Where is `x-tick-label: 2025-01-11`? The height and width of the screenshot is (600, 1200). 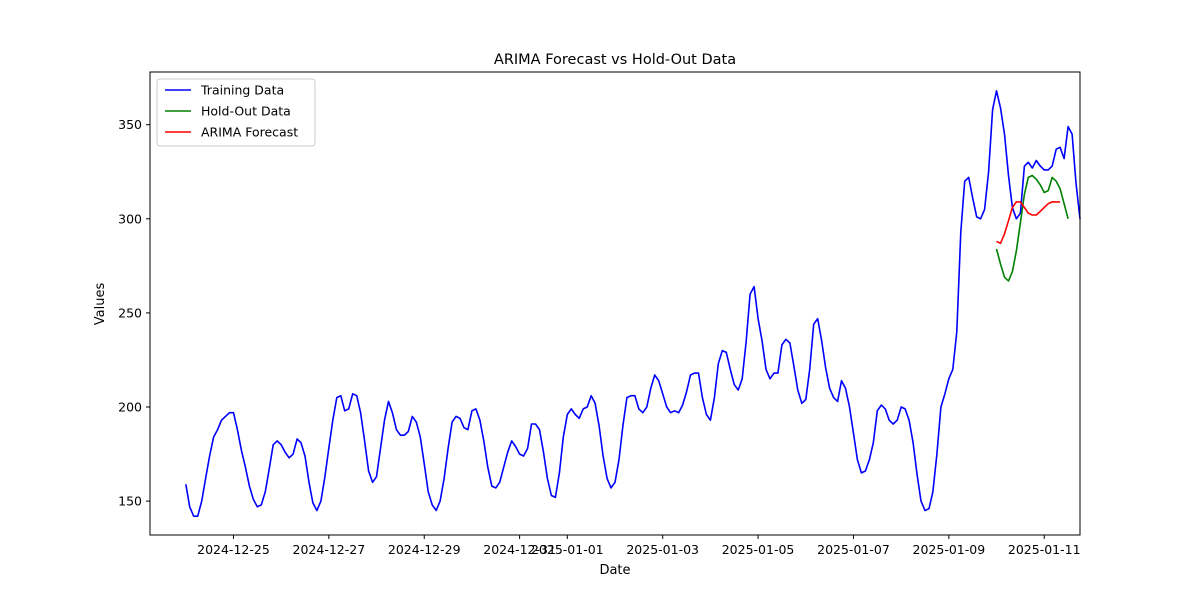 x-tick-label: 2025-01-11 is located at coordinates (1044, 549).